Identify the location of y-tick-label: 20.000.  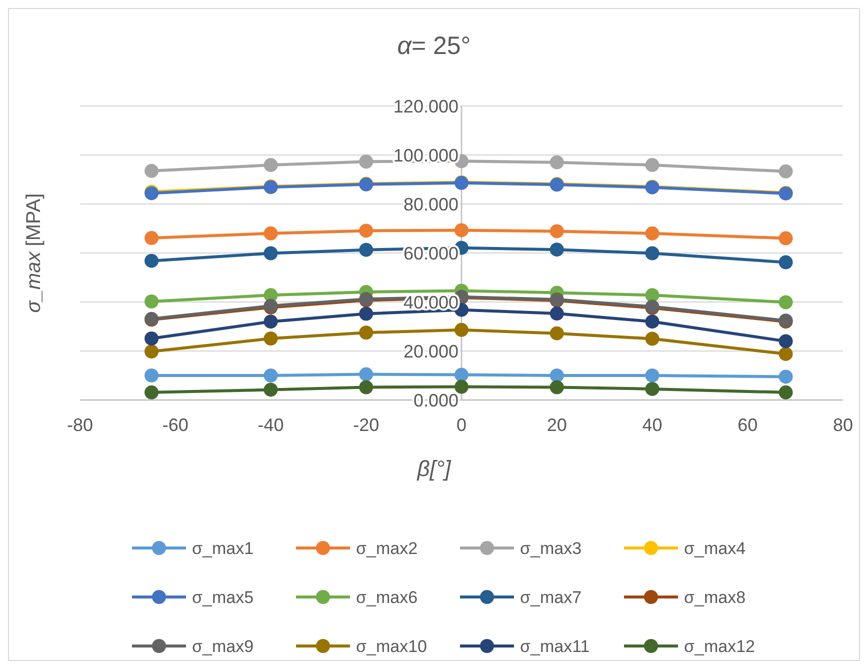
(430, 351).